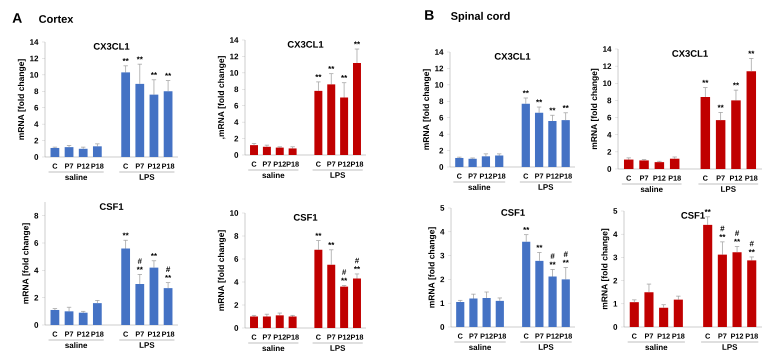 The image size is (768, 351). What do you see at coordinates (17, 18) in the screenshot?
I see `text: A` at bounding box center [17, 18].